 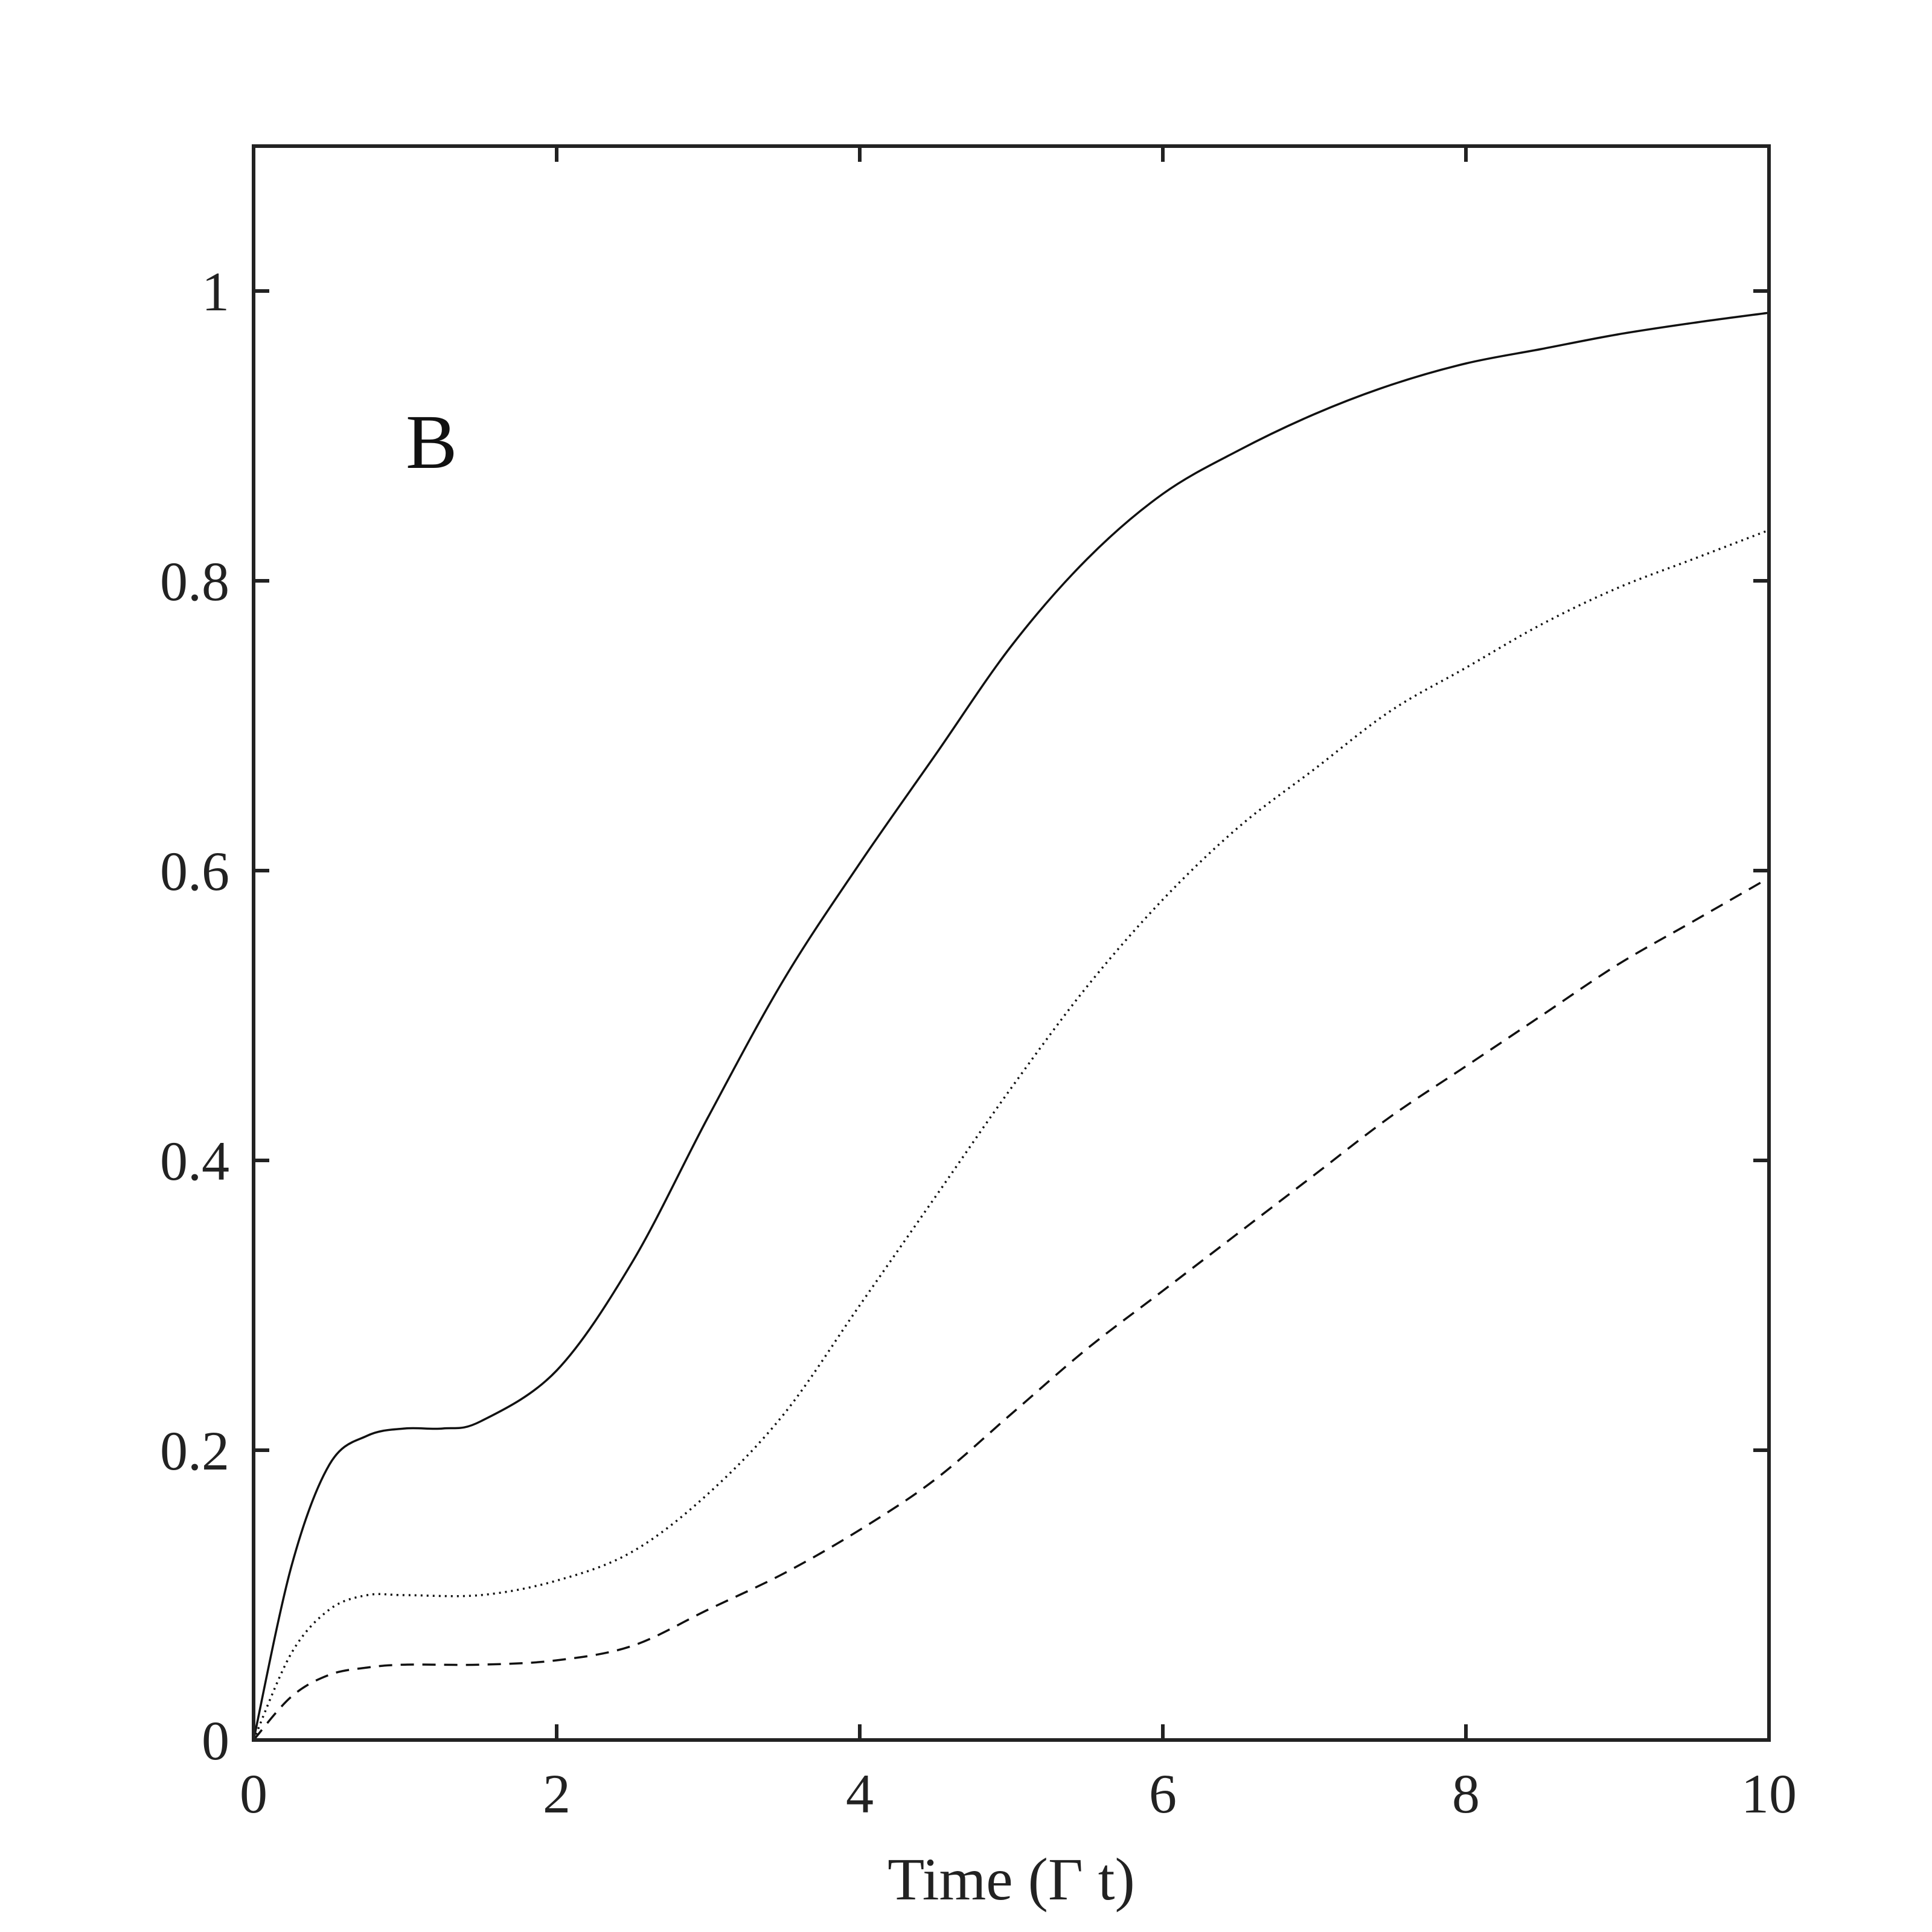 I want to click on panel-label: B, so click(x=431, y=442).